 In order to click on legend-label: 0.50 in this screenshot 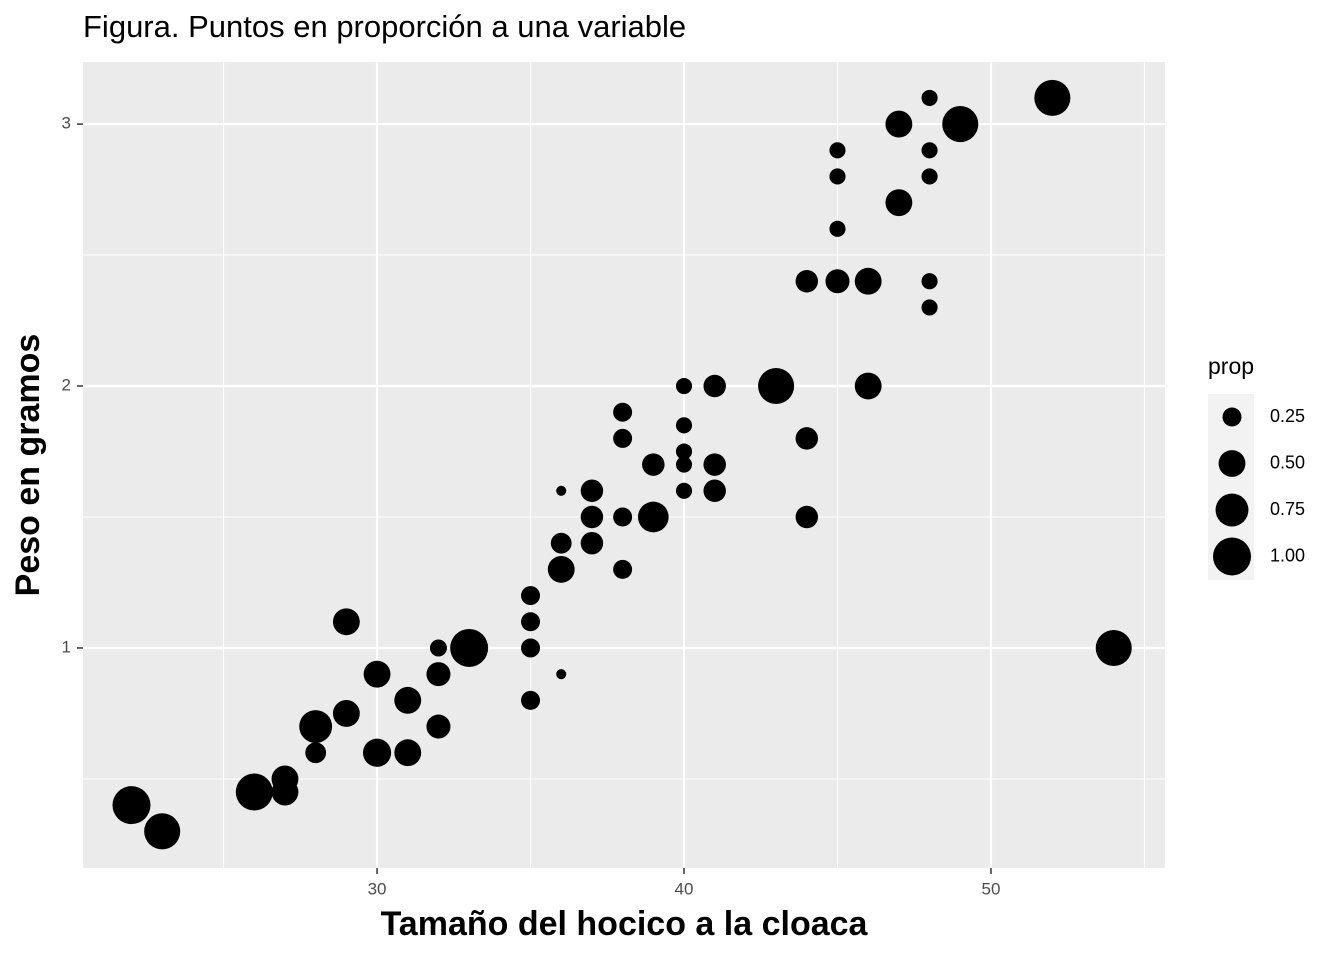, I will do `click(1287, 462)`.